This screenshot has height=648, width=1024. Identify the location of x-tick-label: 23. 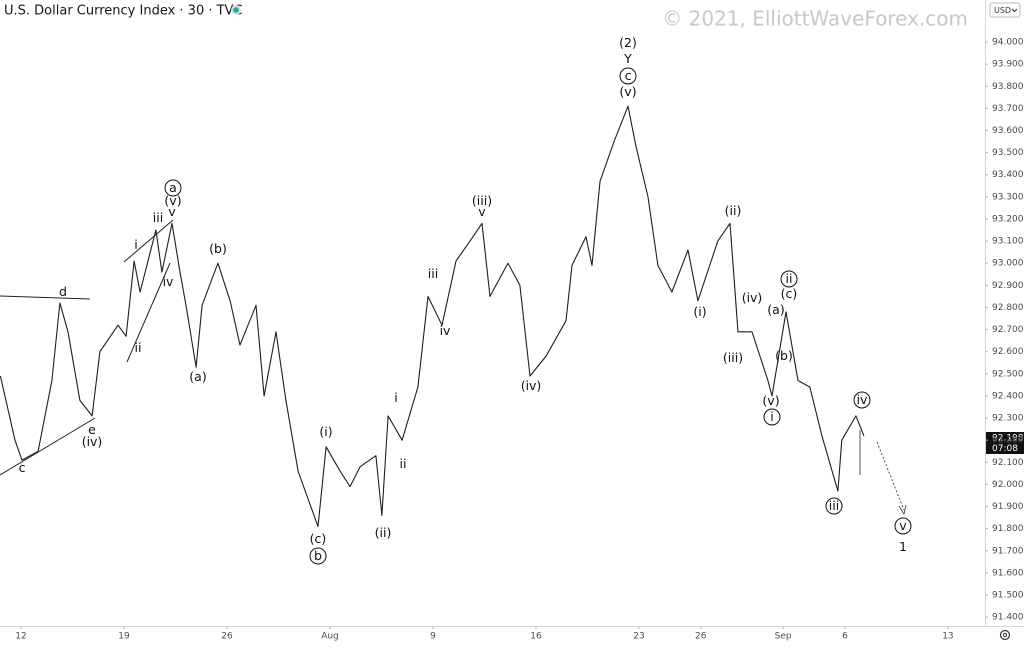
(638, 637).